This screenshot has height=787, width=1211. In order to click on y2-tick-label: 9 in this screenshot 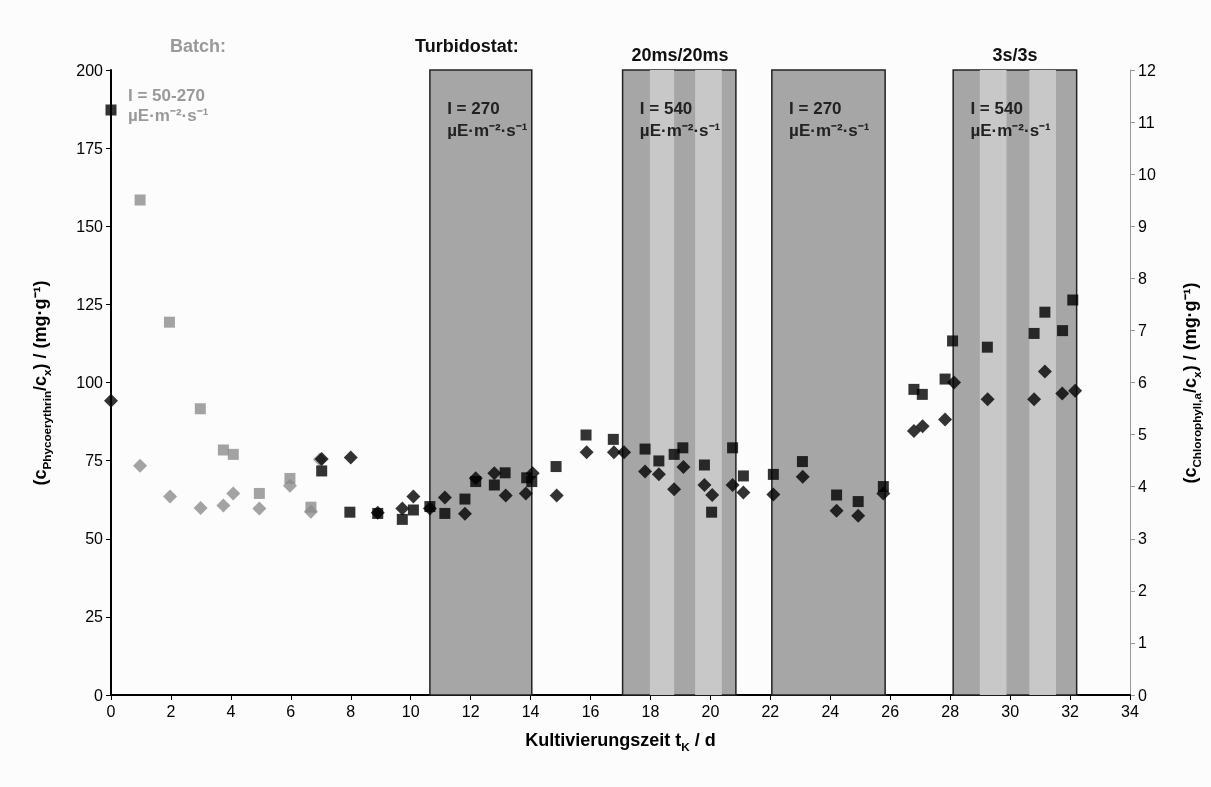, I will do `click(1142, 226)`.